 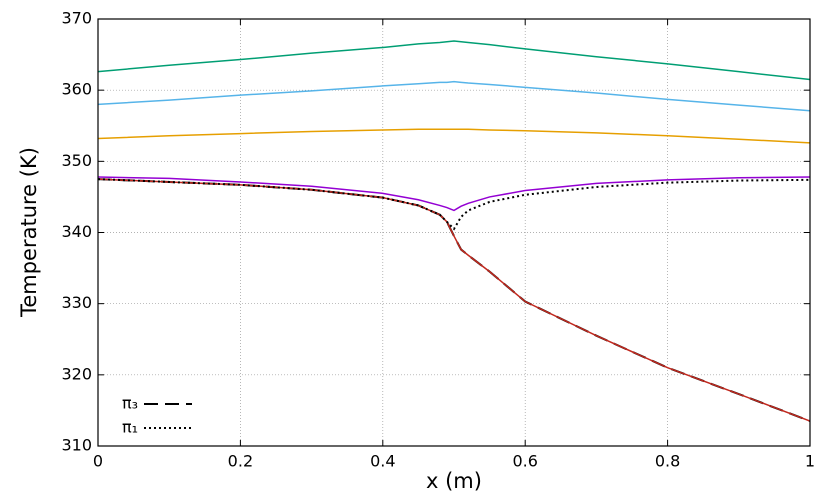 I want to click on y-tick-label: 310, so click(x=76, y=445).